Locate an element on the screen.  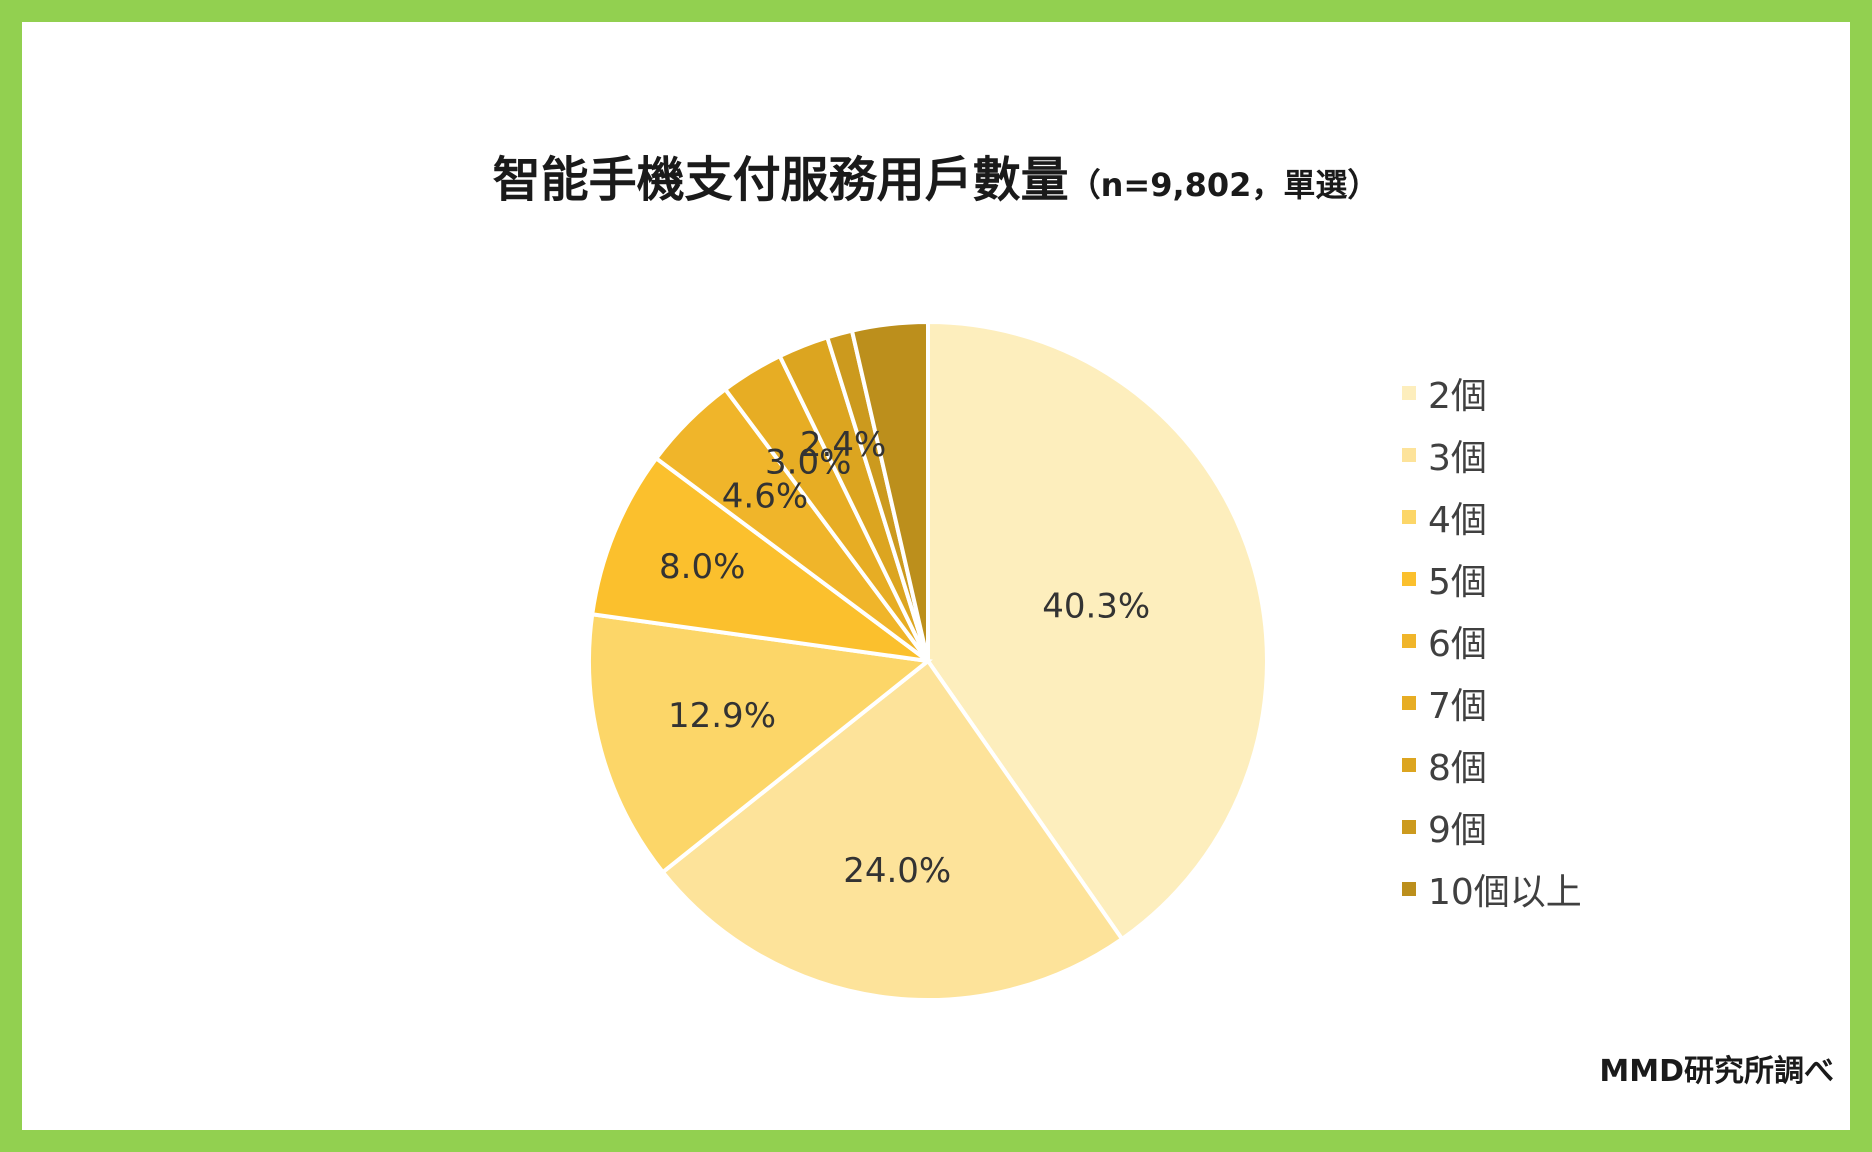
legend-label: 7個 is located at coordinates (1457, 706).